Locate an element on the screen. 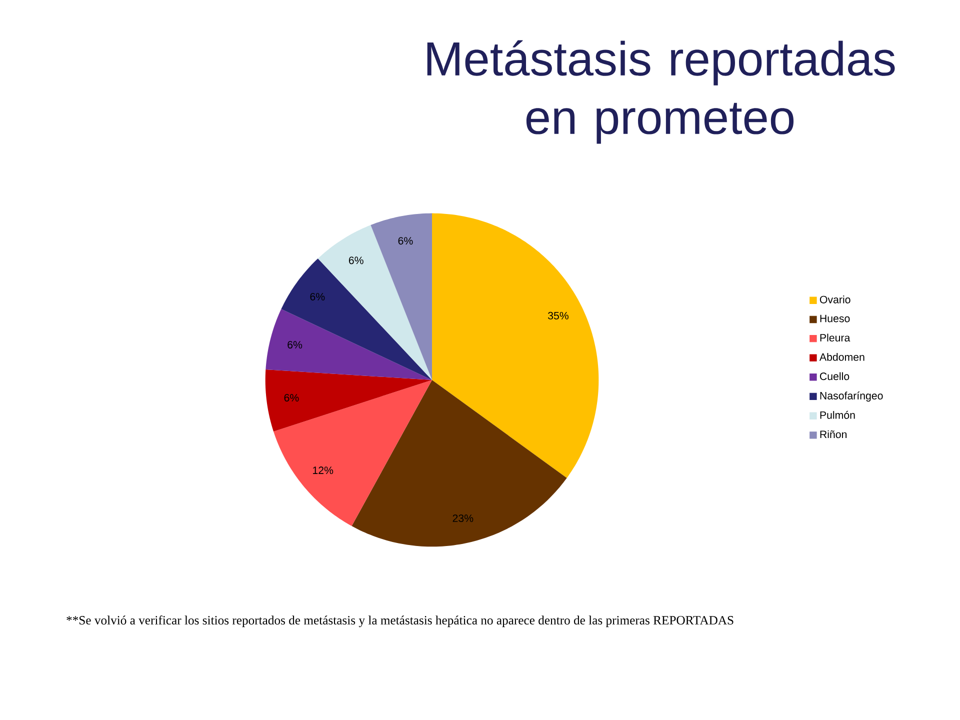  legend-label: Hueso is located at coordinates (835, 318).